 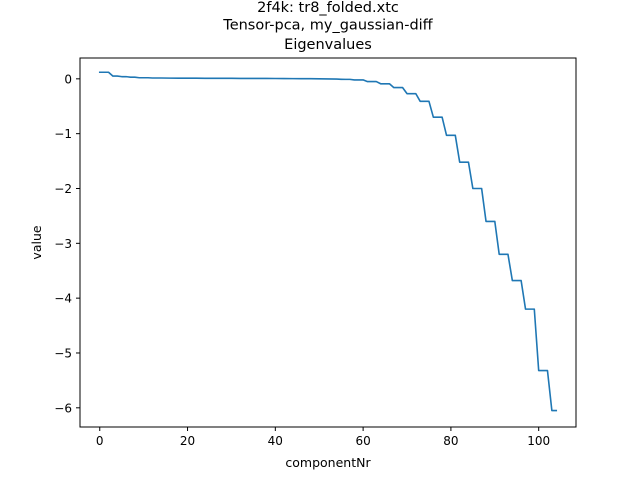 What do you see at coordinates (63, 299) in the screenshot?
I see `y-tick-label: −4` at bounding box center [63, 299].